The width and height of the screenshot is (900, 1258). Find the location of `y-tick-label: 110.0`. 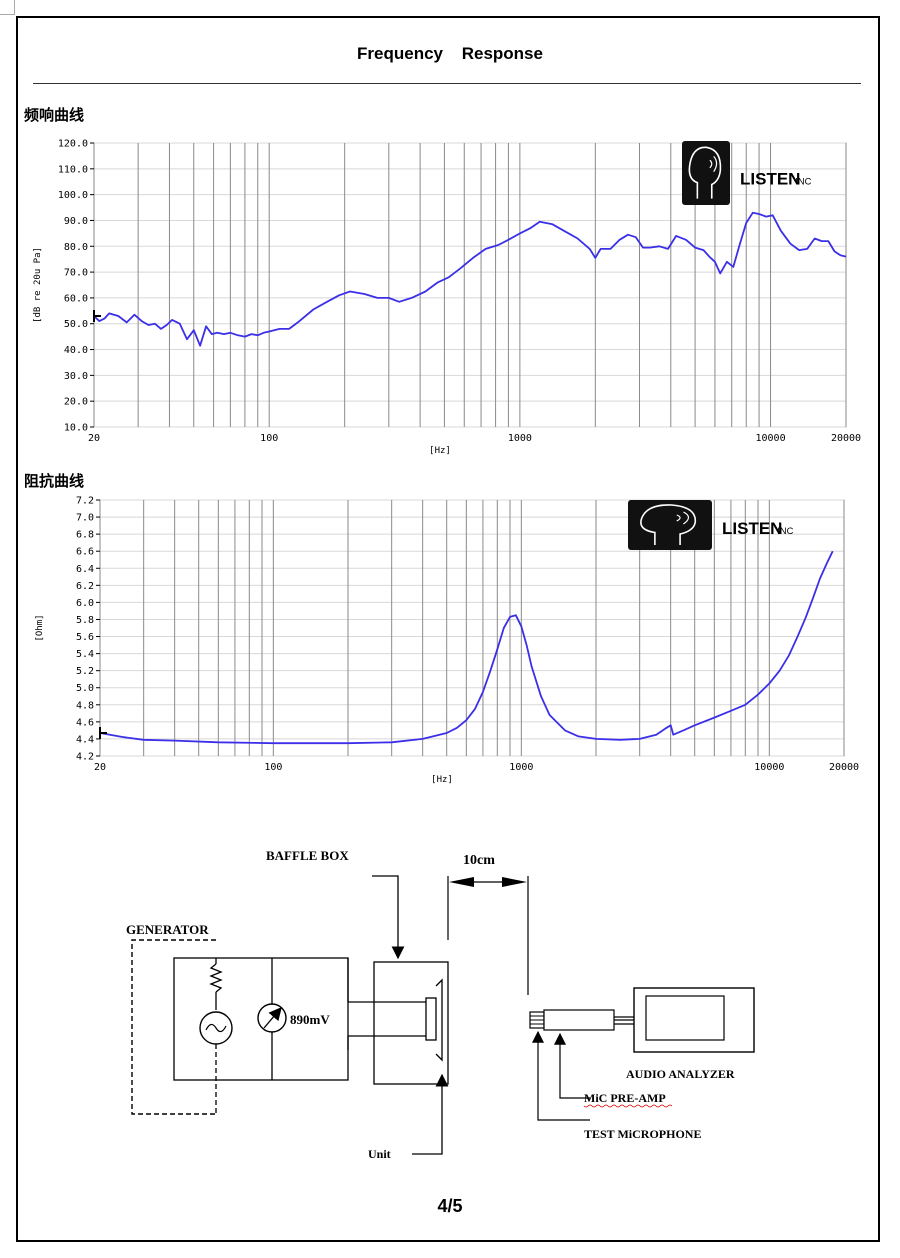

y-tick-label: 110.0 is located at coordinates (73, 169).